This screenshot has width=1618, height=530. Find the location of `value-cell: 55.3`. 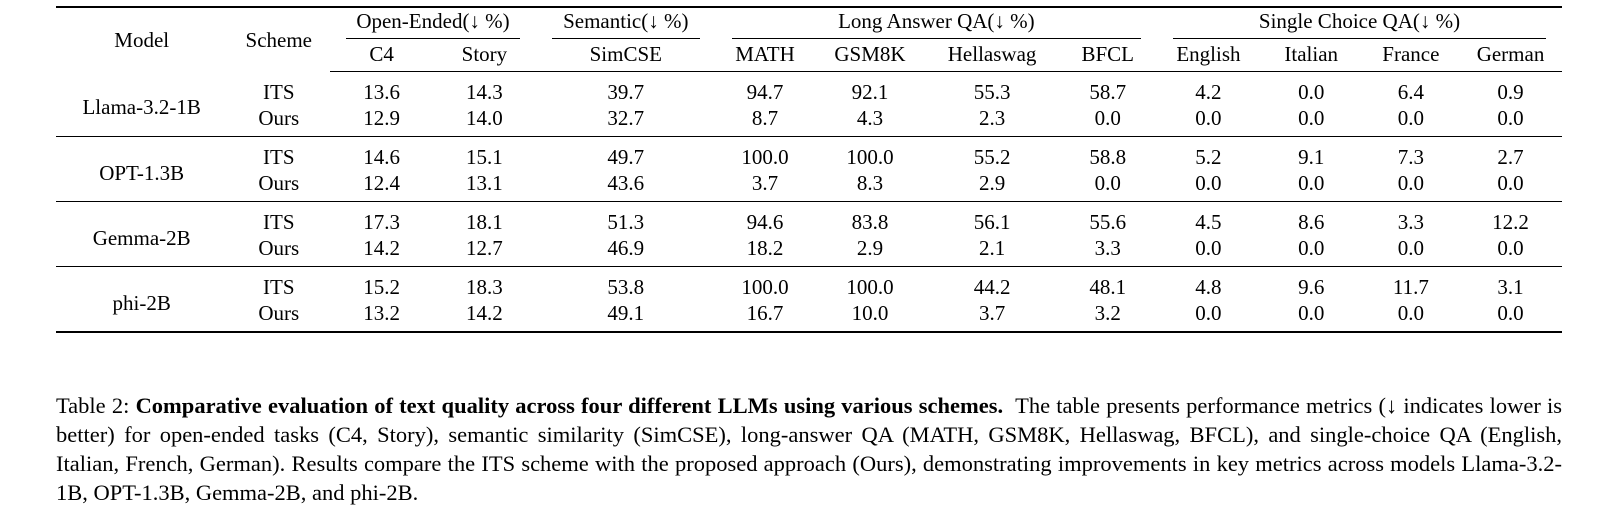

value-cell: 55.3 is located at coordinates (992, 92).